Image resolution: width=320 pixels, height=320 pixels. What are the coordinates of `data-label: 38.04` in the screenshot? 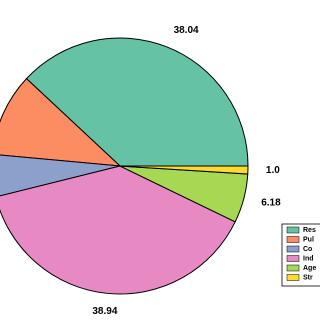 It's located at (186, 30).